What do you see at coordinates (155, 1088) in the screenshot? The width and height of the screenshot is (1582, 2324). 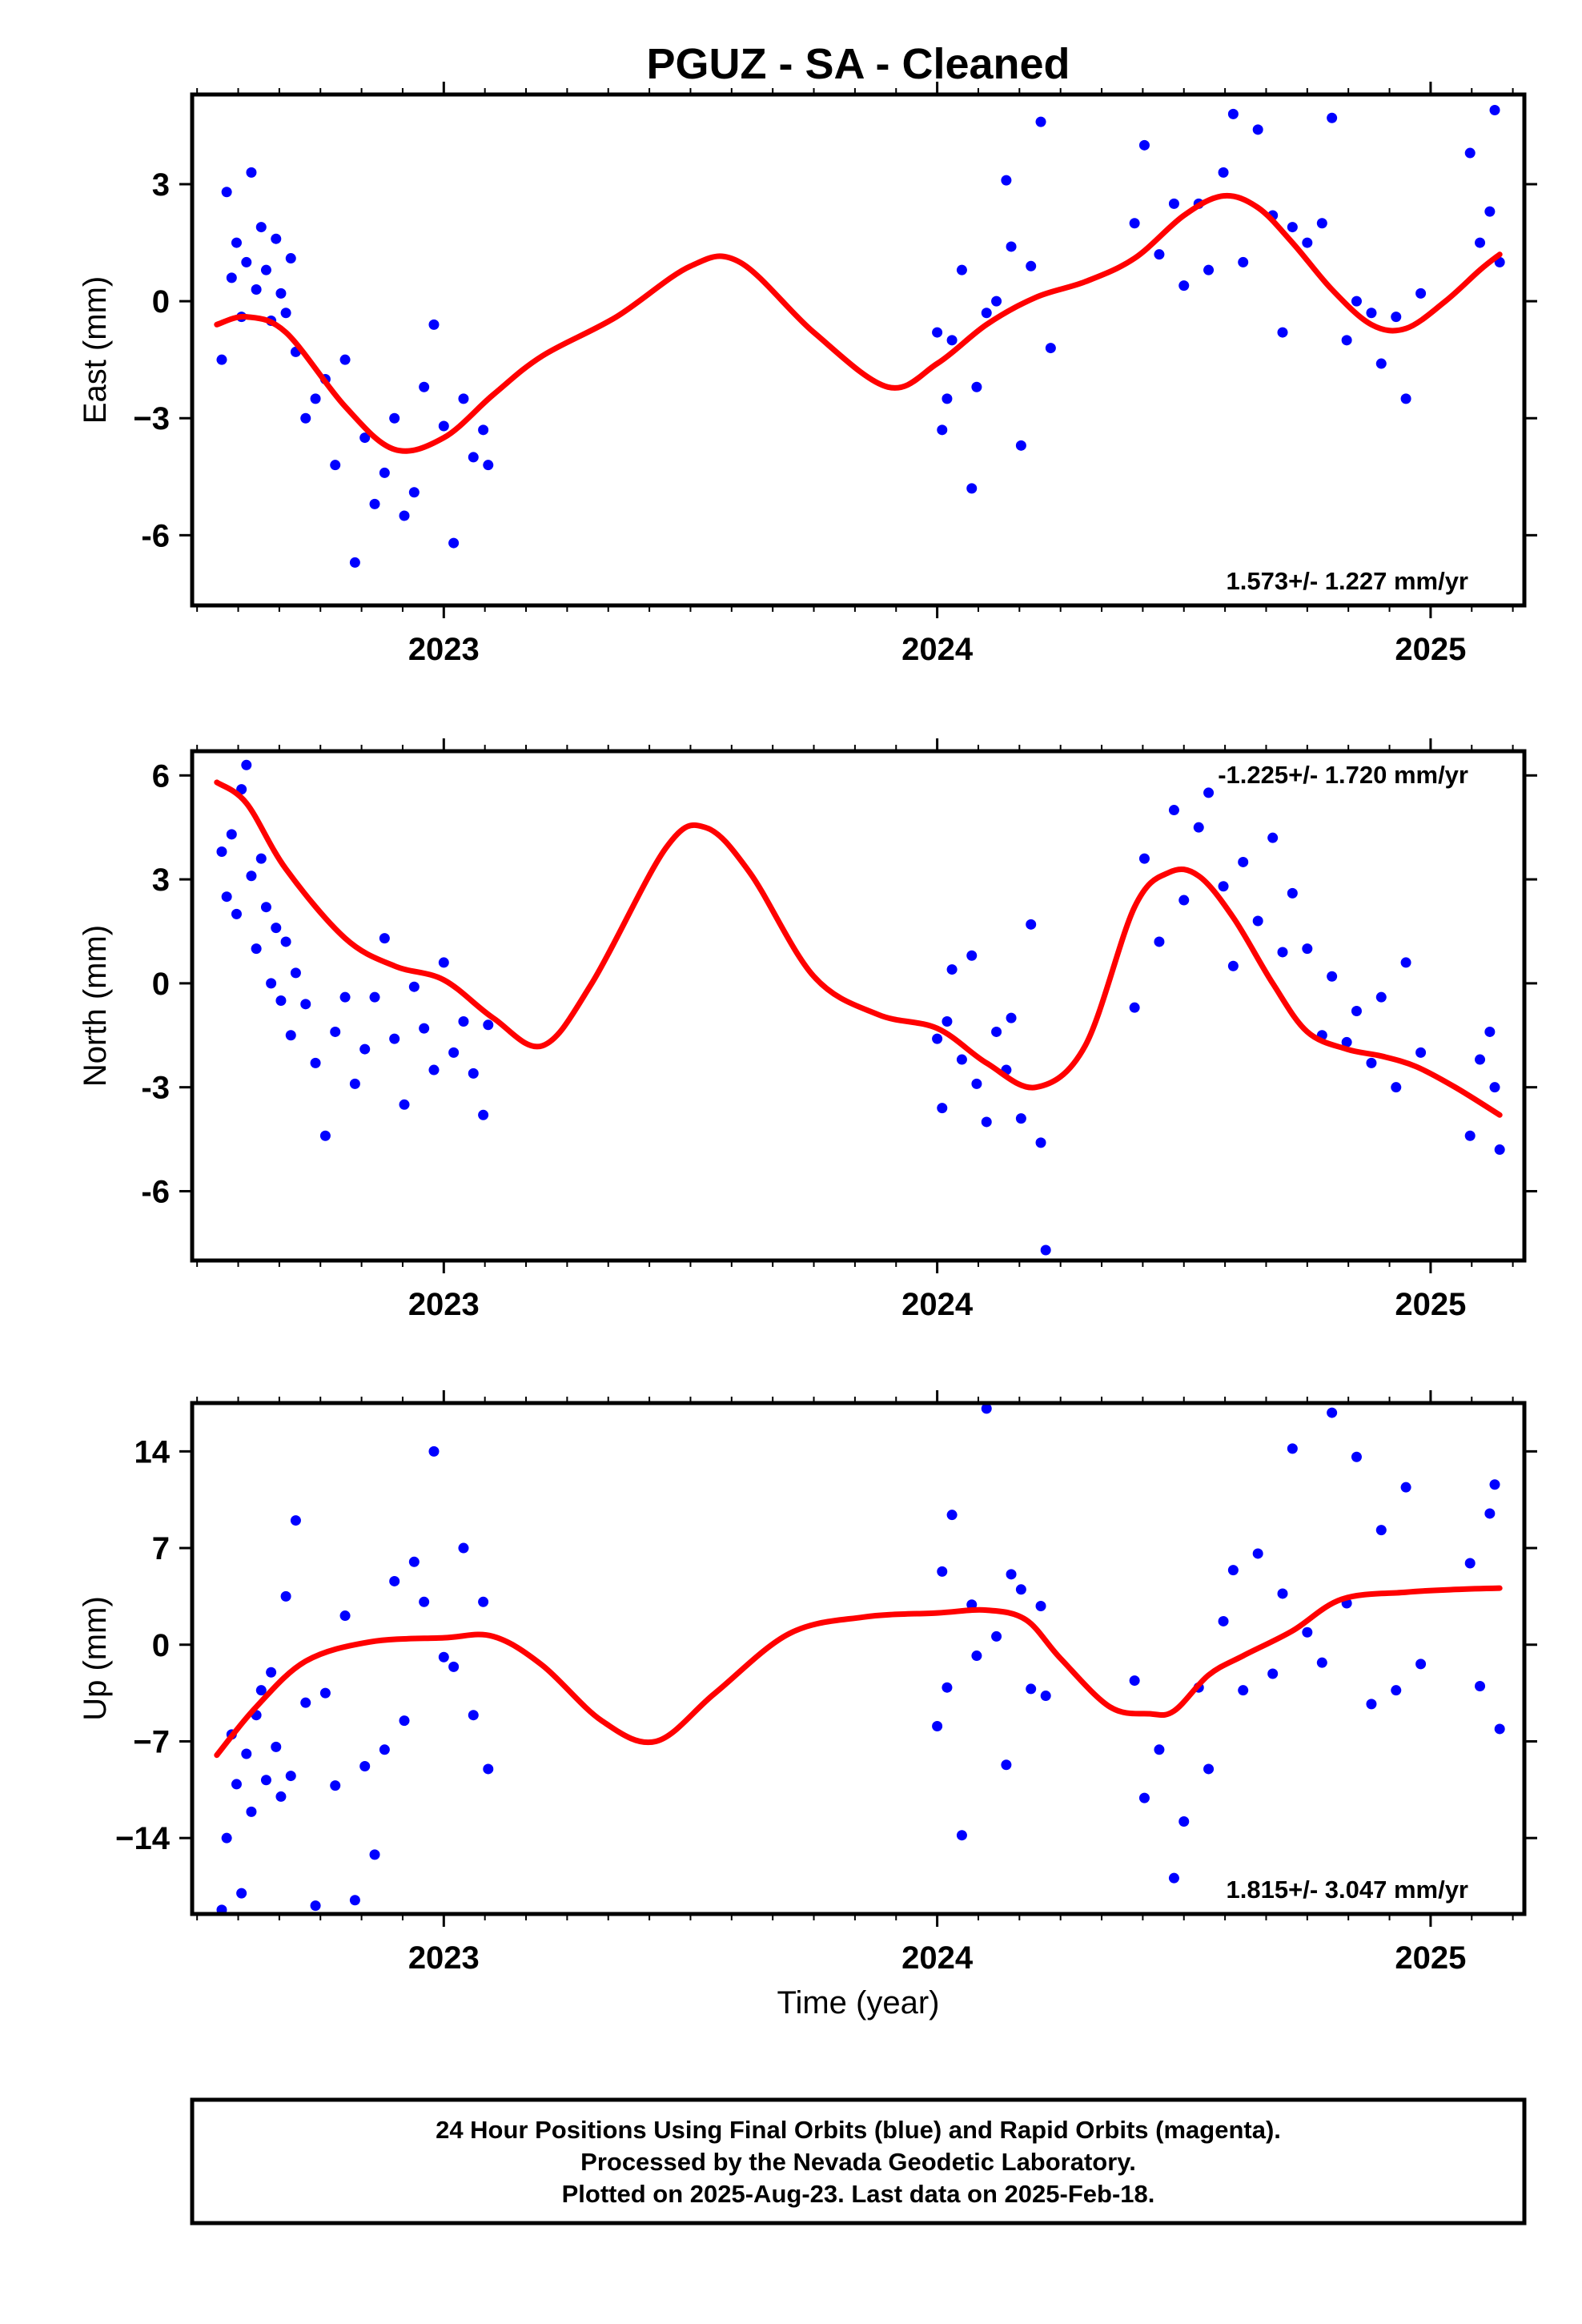 I see `y-tick-label: -3` at bounding box center [155, 1088].